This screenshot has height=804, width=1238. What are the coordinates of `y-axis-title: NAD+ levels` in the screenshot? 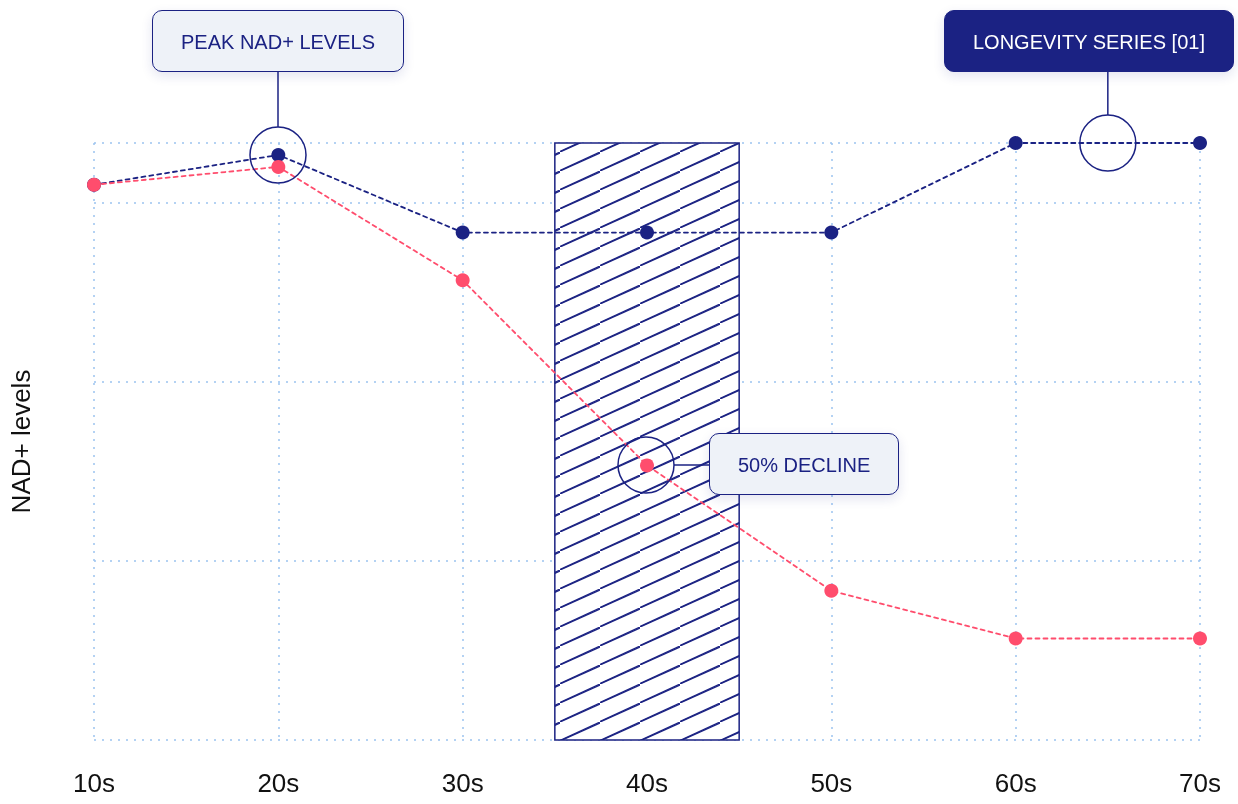 It's located at (21, 441).